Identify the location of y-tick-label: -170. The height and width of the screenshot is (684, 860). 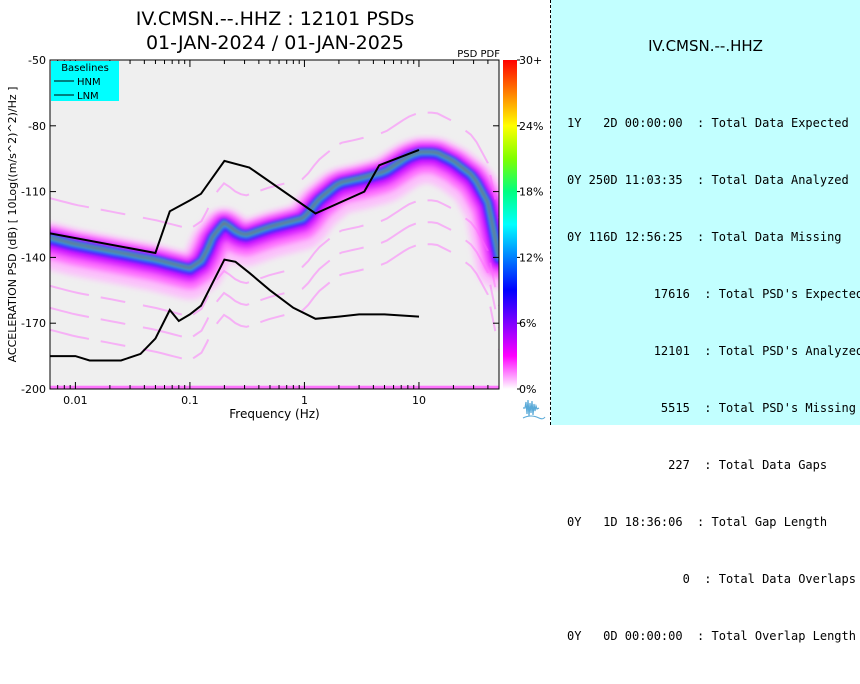
(33, 323).